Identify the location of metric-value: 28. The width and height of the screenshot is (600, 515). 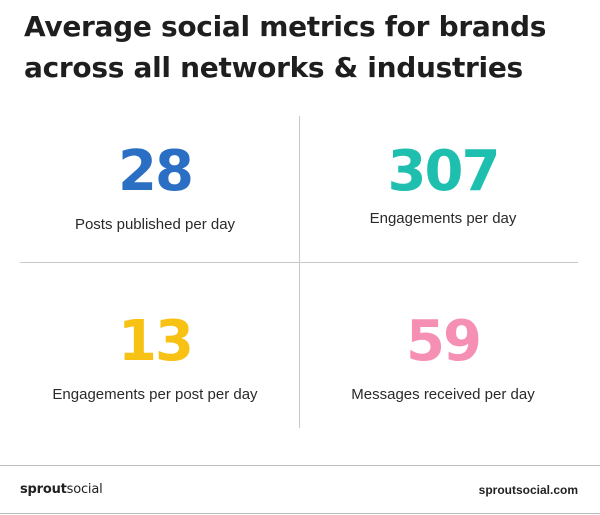
(156, 171).